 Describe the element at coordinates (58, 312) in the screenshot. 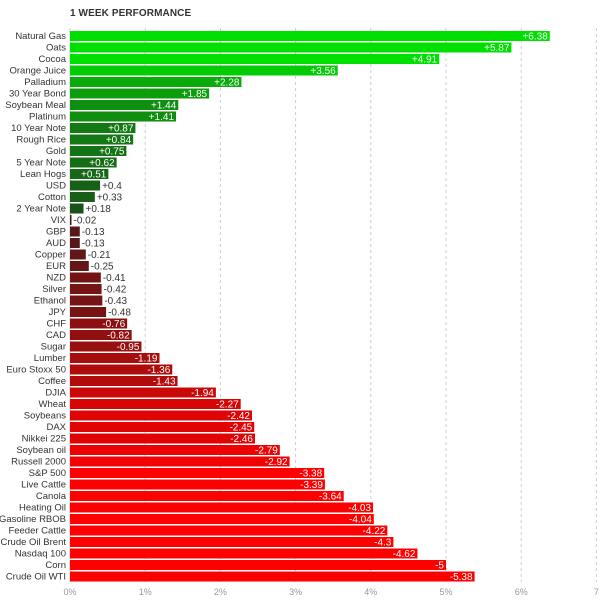

I see `category-label: JPY` at that location.